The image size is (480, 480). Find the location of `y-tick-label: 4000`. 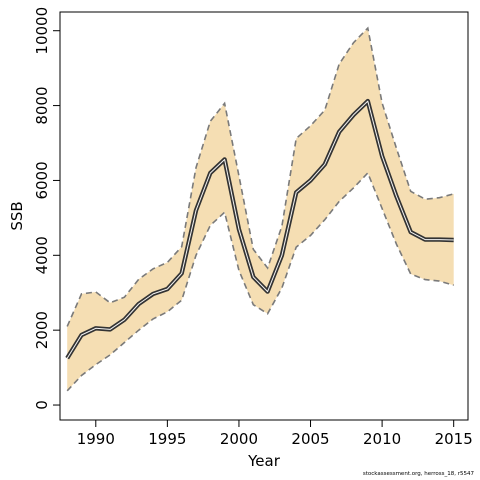

y-tick-label: 4000 is located at coordinates (42, 255).